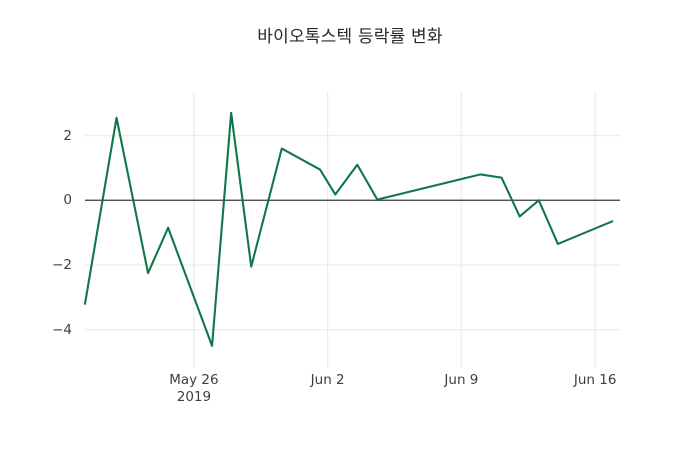 This screenshot has height=450, width=700. What do you see at coordinates (194, 397) in the screenshot?
I see `x-axis-tick-sublabel: 2019` at bounding box center [194, 397].